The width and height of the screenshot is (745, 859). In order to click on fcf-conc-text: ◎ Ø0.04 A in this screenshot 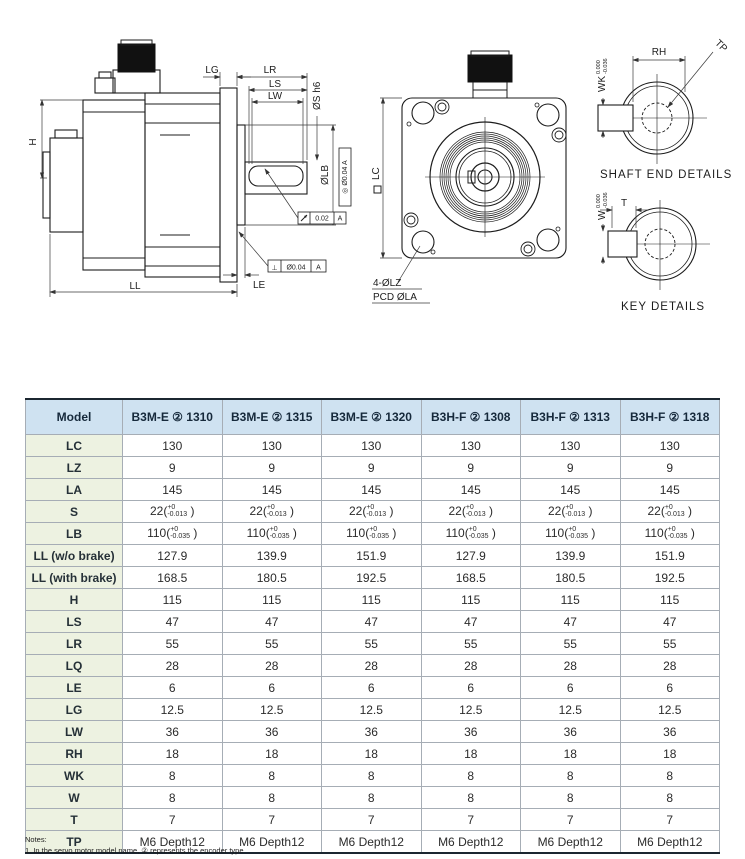, I will do `click(345, 177)`.